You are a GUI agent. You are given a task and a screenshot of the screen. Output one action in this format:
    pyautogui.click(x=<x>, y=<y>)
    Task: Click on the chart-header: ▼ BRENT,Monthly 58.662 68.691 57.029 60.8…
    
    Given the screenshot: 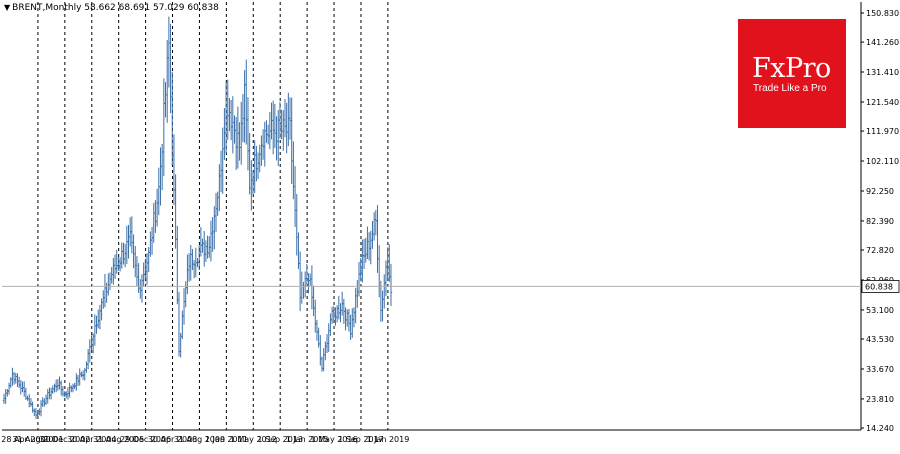 What is the action you would take?
    pyautogui.click(x=111, y=8)
    